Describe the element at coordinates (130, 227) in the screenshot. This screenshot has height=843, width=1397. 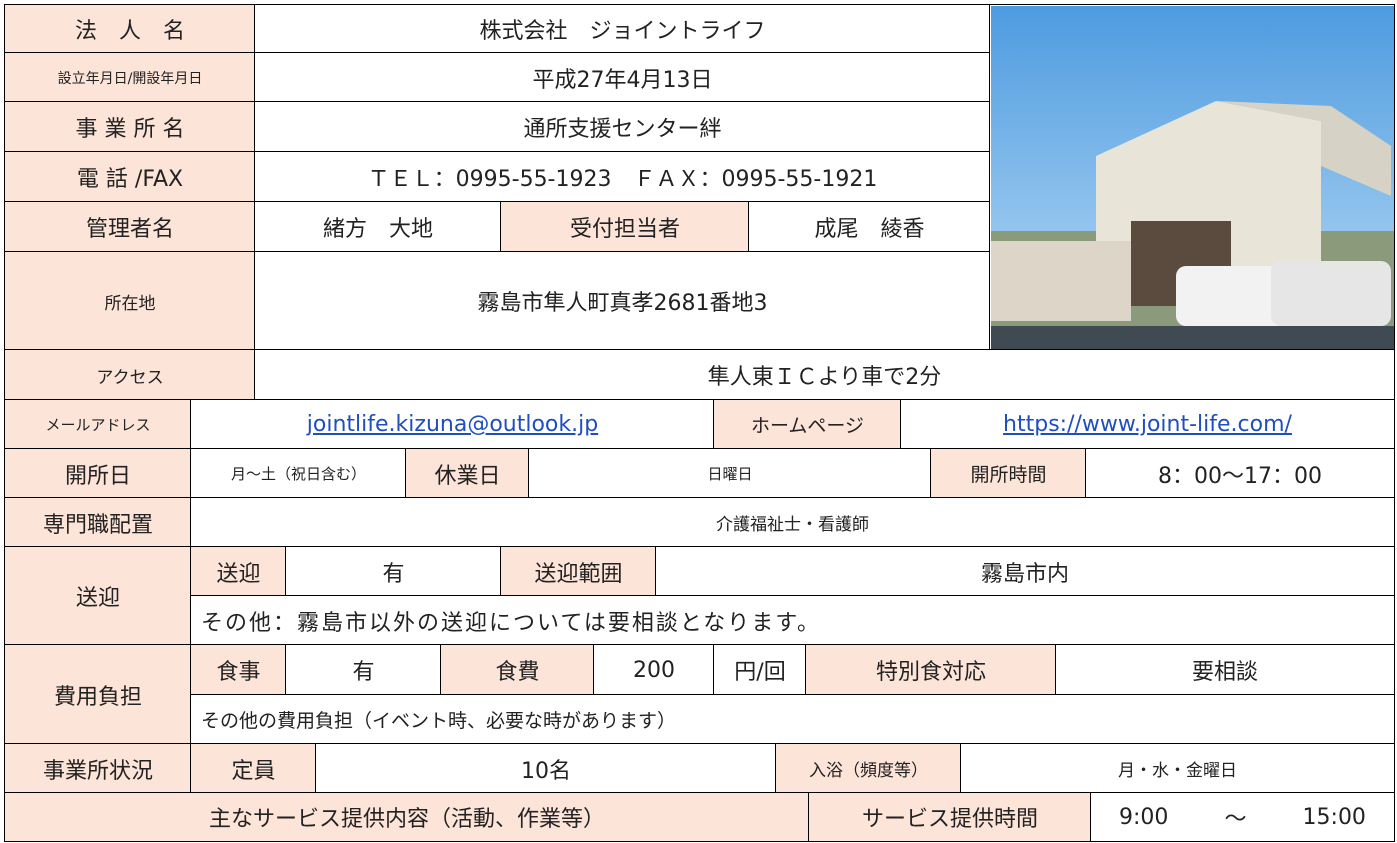
I see `label: 管理者名` at that location.